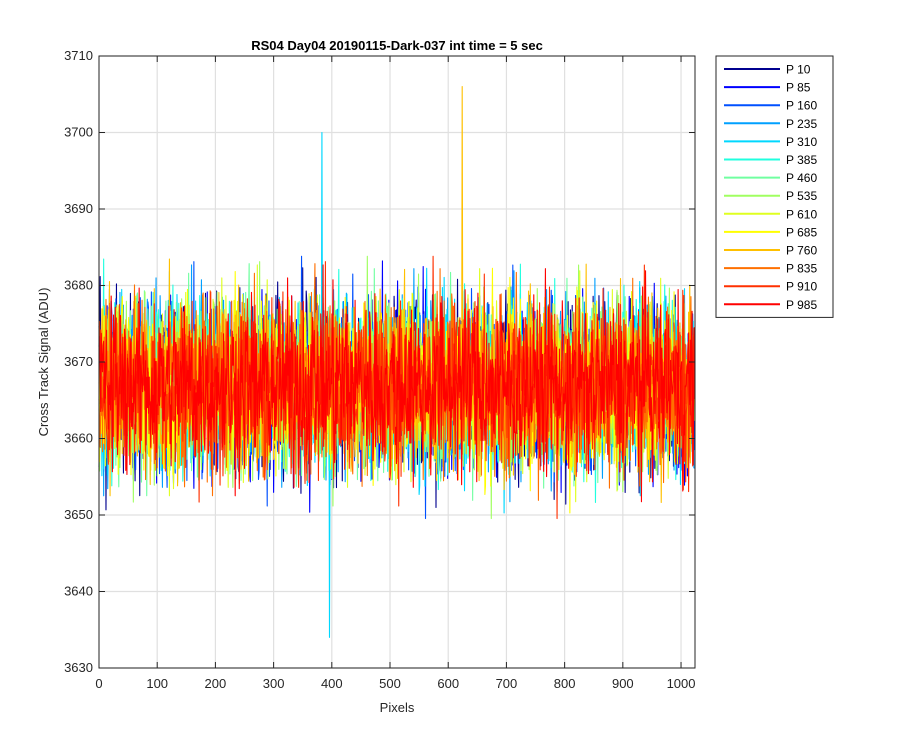 Image resolution: width=900 pixels, height=750 pixels. I want to click on legend-label: P 985, so click(801, 305).